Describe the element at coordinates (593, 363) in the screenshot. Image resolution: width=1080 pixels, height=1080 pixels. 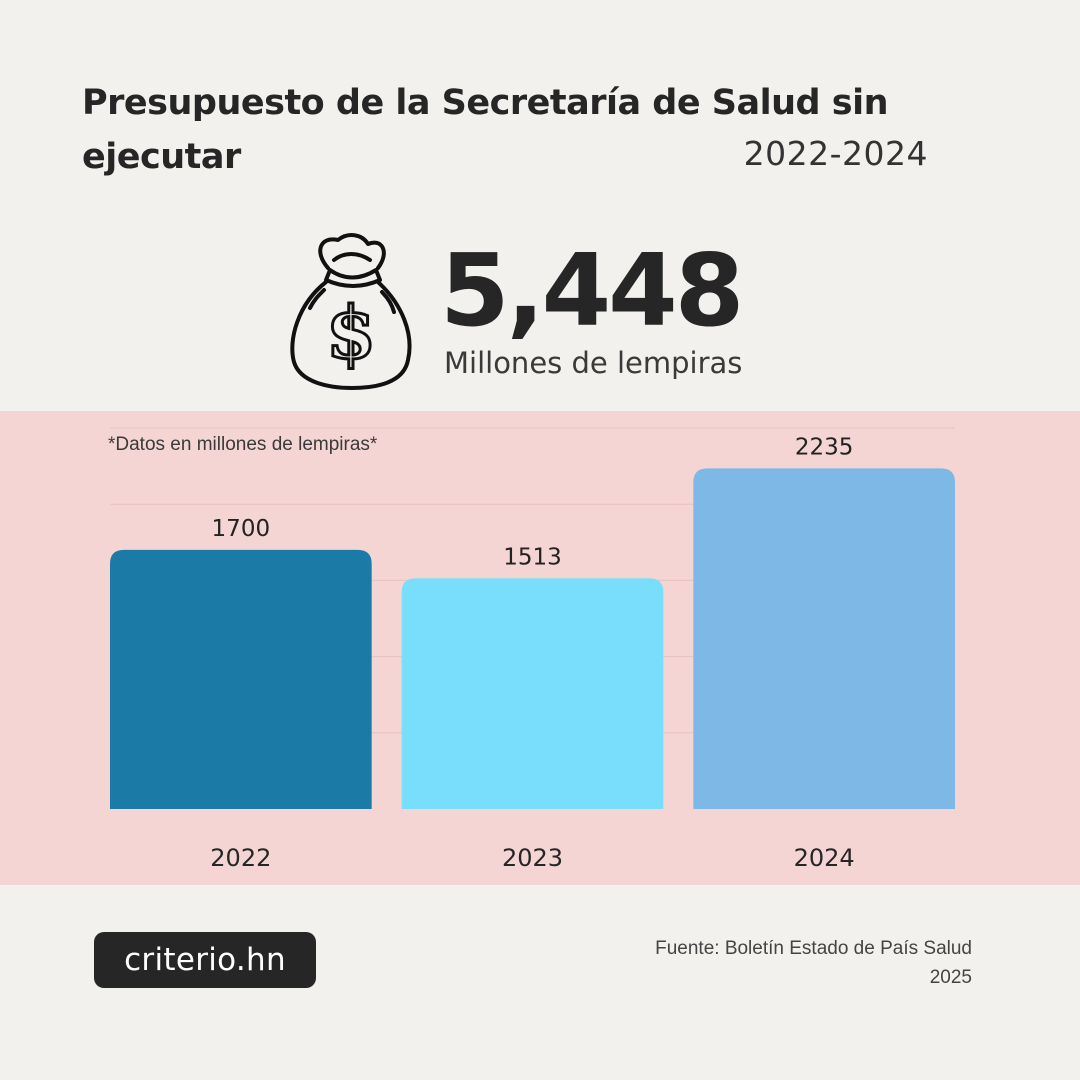
I see `total-unit: Millones de lempiras` at that location.